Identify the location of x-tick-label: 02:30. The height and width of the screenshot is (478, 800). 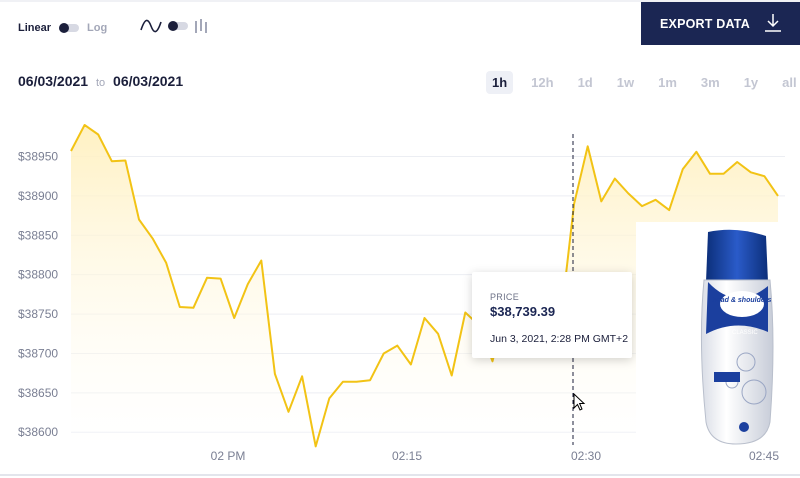
(586, 456).